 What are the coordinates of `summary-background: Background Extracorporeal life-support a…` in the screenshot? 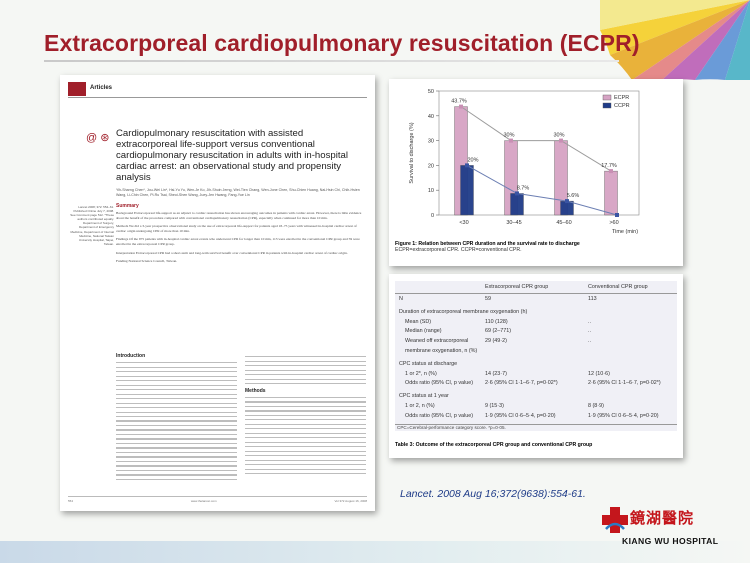 It's located at (239, 215).